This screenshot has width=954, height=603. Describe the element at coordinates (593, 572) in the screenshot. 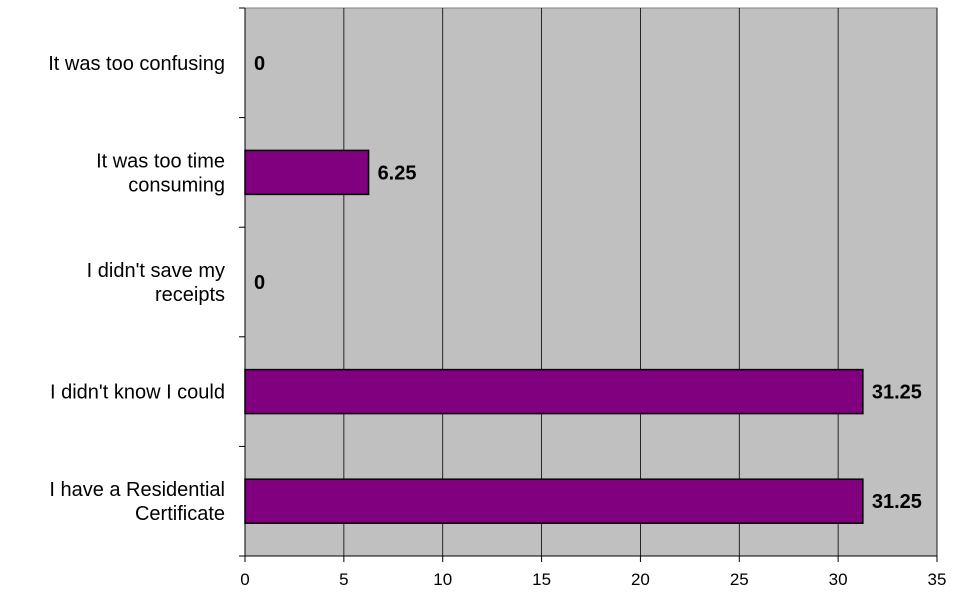

I see `value-axis: 0 5 10 15 20 25 30 35` at that location.